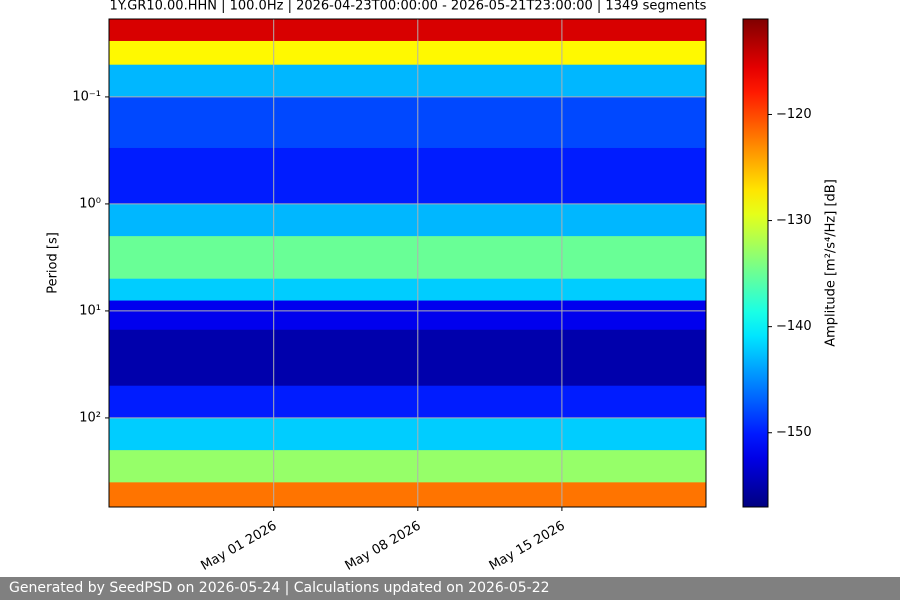  What do you see at coordinates (90, 417) in the screenshot?
I see `y-tick-label: 10²` at bounding box center [90, 417].